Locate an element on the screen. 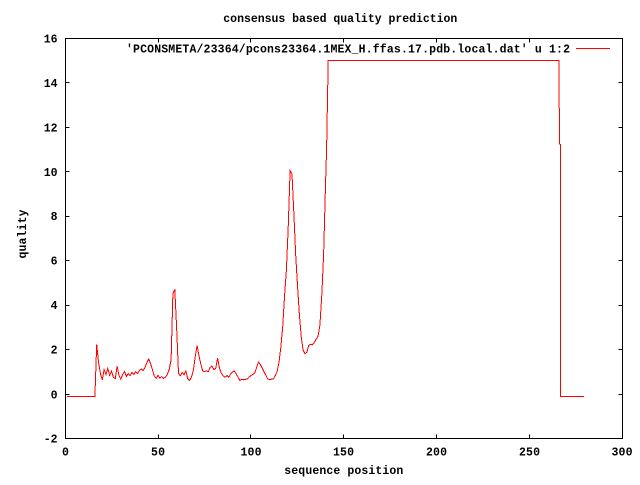 The height and width of the screenshot is (485, 640). svg-text: 14 is located at coordinates (51, 84).